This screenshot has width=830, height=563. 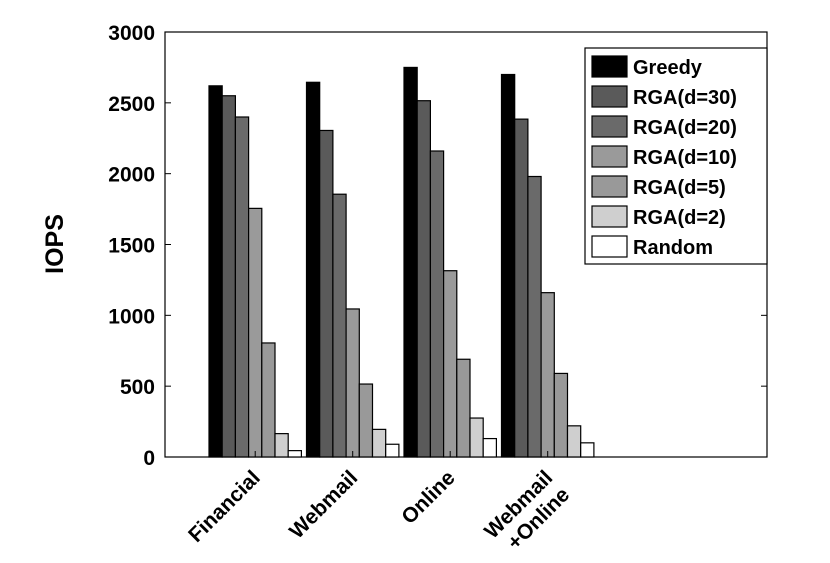 I want to click on y-tick-label: 1000, so click(x=131, y=316).